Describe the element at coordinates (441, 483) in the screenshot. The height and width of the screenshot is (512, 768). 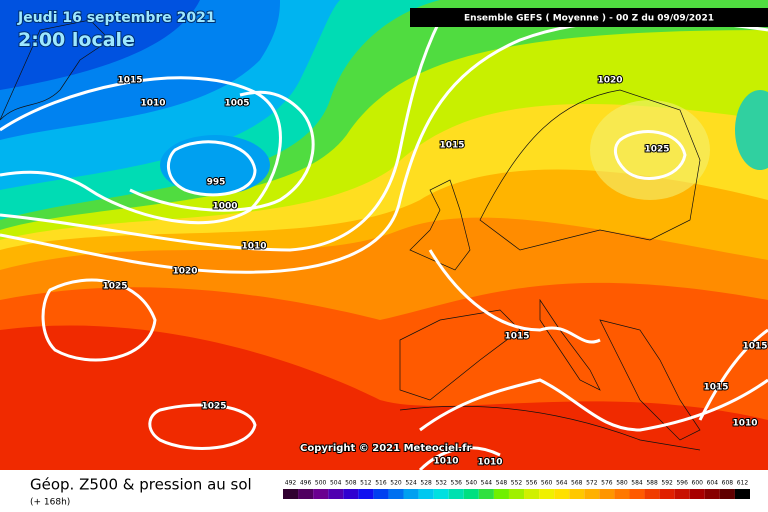
I see `scale-label: 532` at that location.